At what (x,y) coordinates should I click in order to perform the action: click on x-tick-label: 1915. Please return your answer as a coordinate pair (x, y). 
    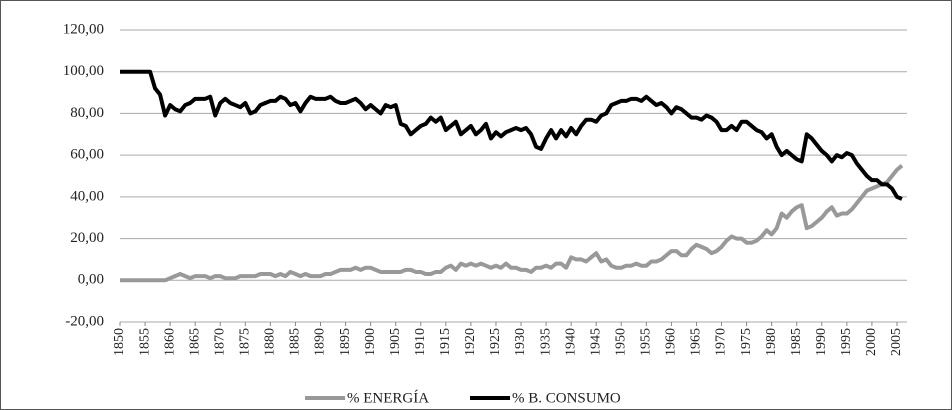
    Looking at the image, I should click on (445, 342).